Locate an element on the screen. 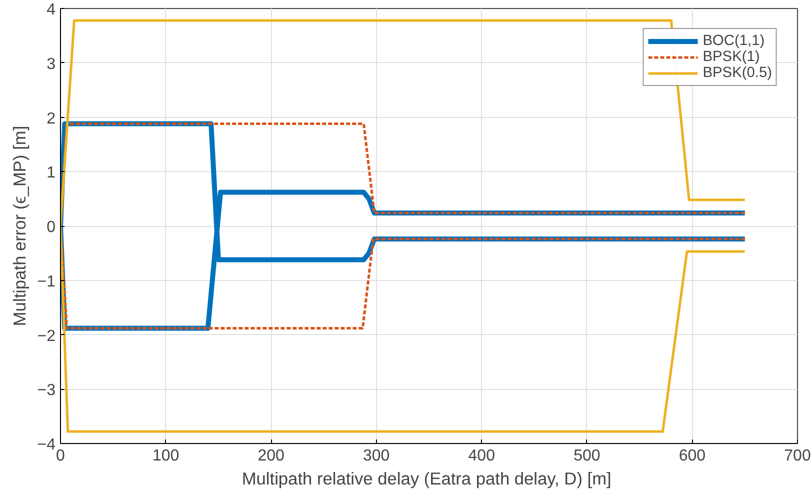 This screenshot has width=811, height=493. x-axis-title: Multipath relative delay (Eatra path delay, D) [m] is located at coordinates (427, 478).